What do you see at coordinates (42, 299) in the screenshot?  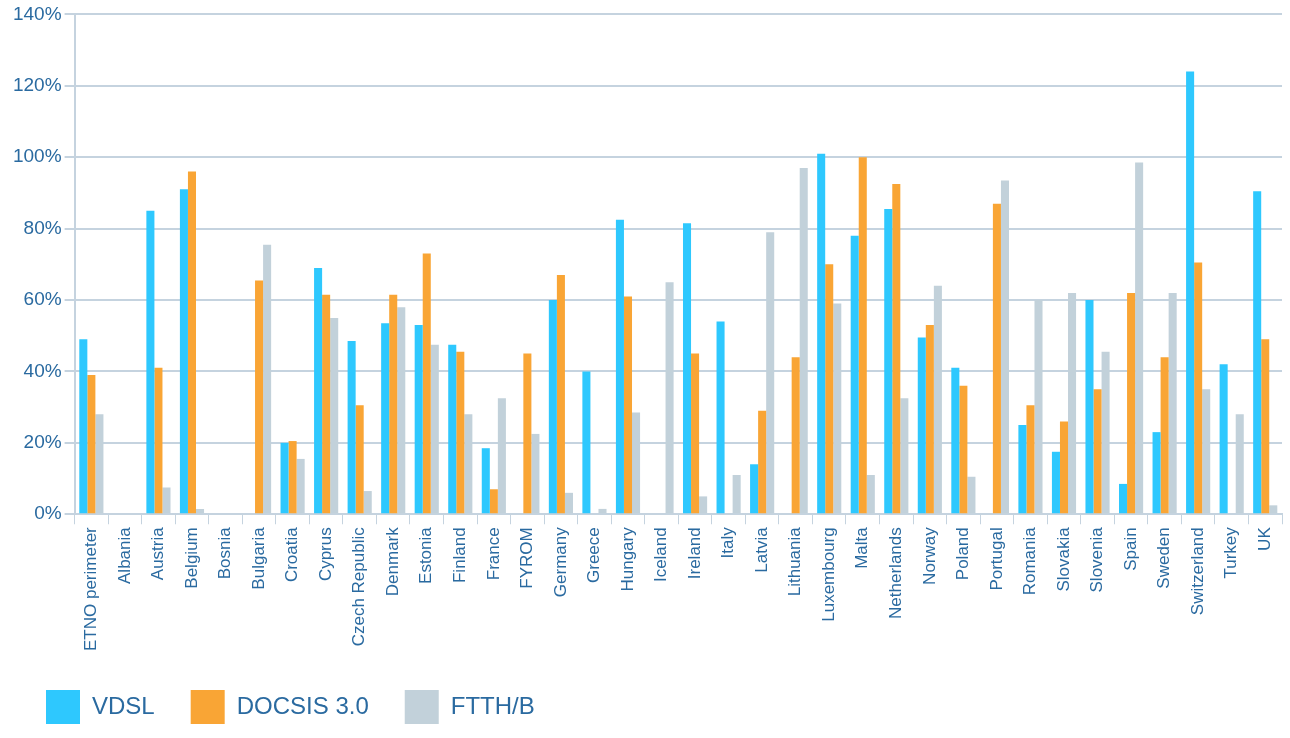 I see `y-tick-label: 60%` at bounding box center [42, 299].